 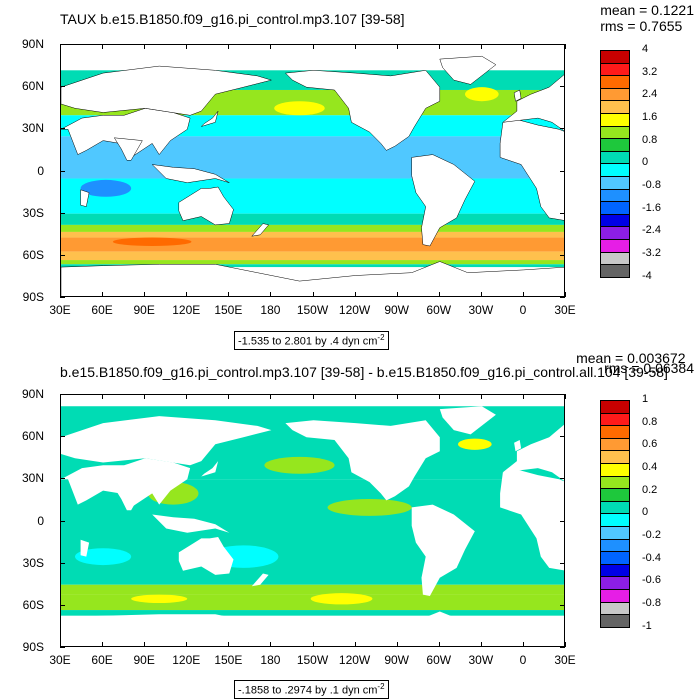 I want to click on y-tick-label: 30S, so click(x=33, y=212).